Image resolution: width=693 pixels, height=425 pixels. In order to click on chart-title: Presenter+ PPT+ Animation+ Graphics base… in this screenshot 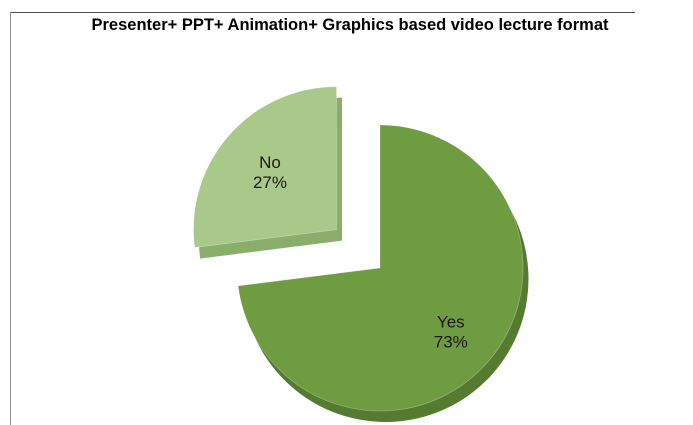, I will do `click(350, 25)`.